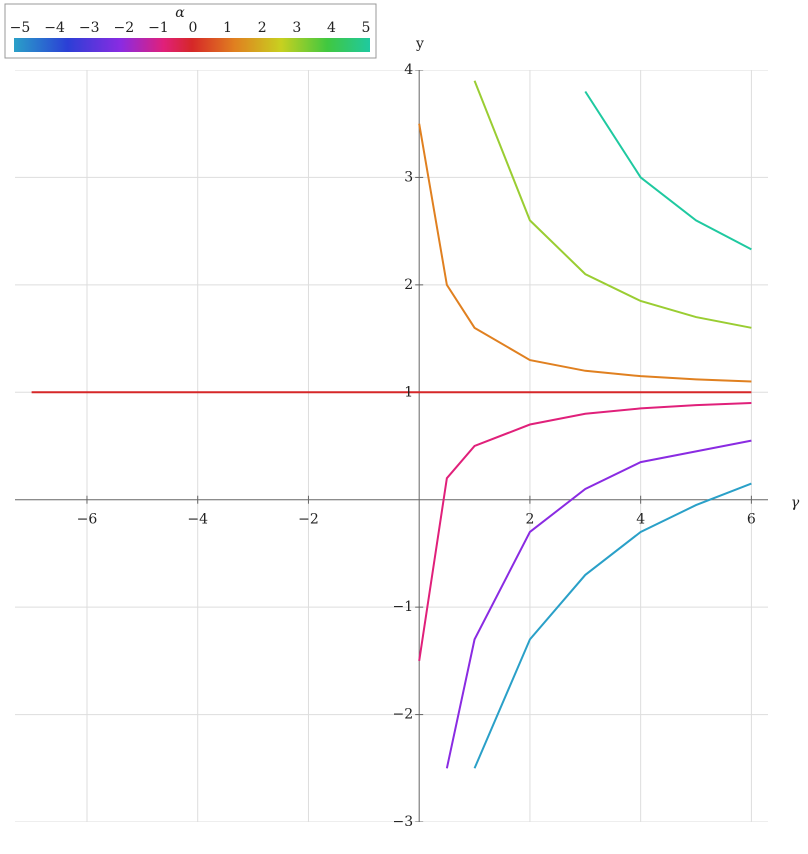  Describe the element at coordinates (408, 70) in the screenshot. I see `y-tick-label: 4` at that location.